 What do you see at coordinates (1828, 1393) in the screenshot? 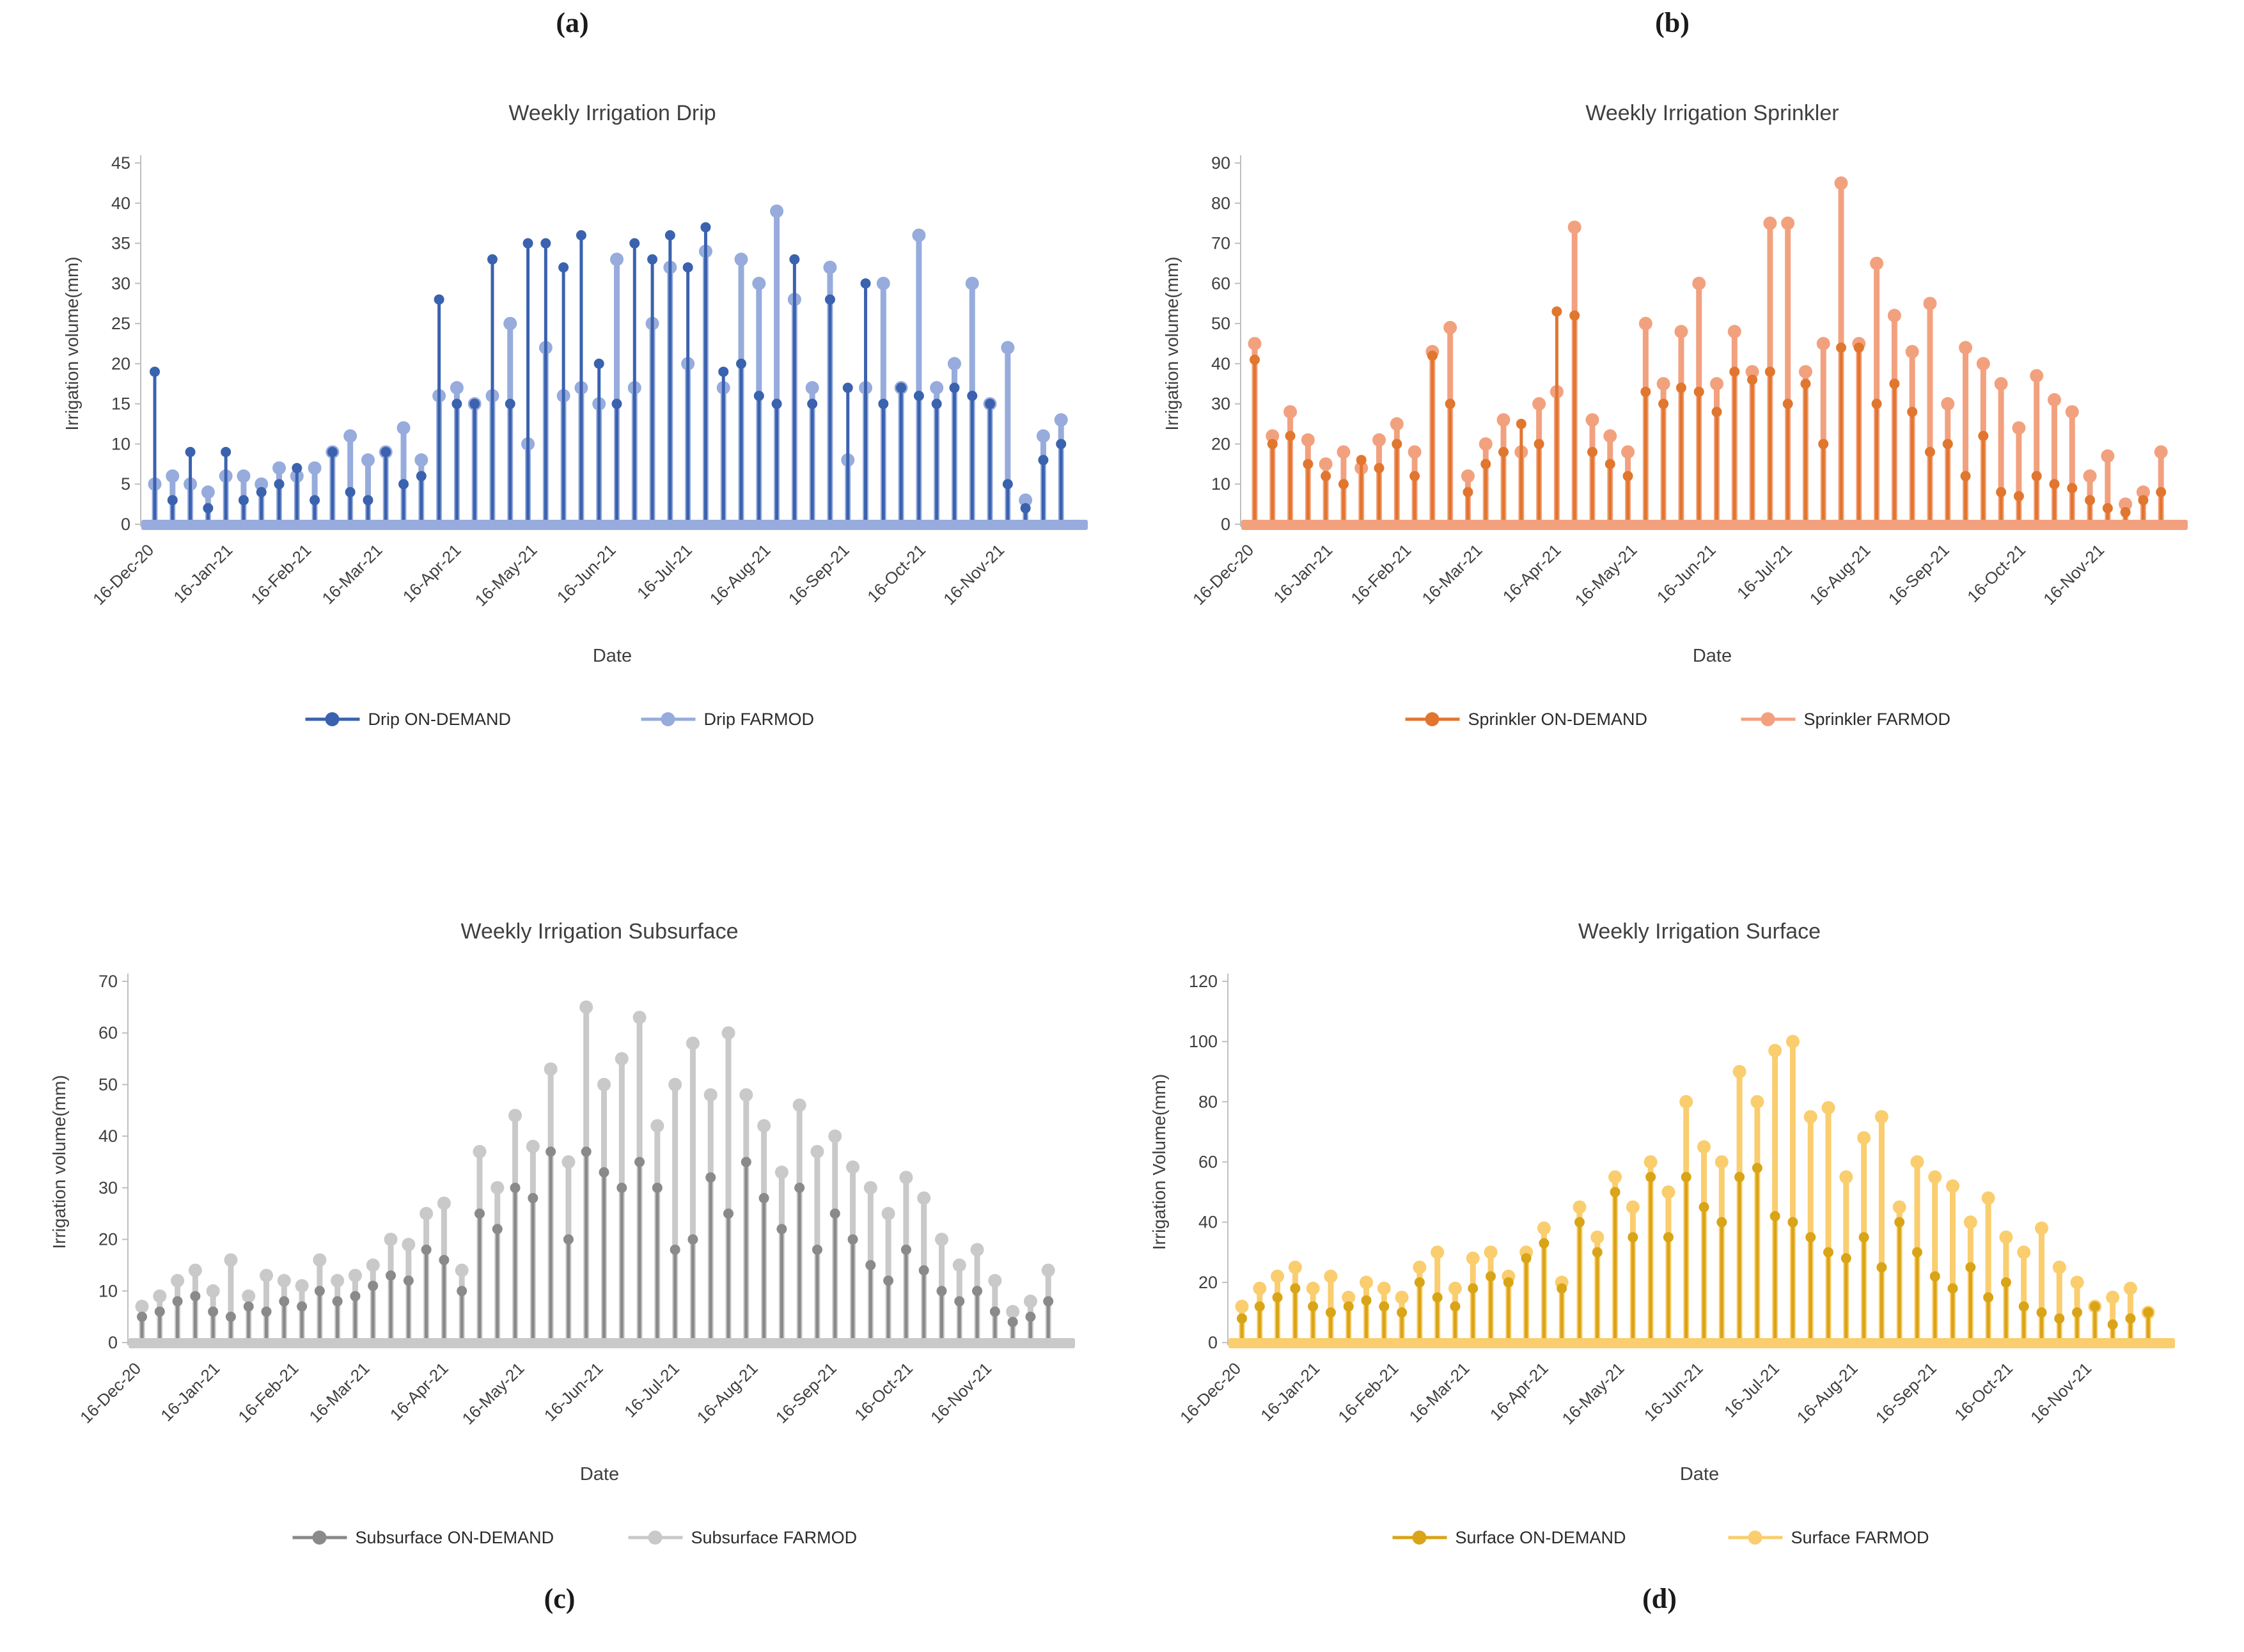
I see `x-tick-label: 16-Aug-21` at bounding box center [1828, 1393].